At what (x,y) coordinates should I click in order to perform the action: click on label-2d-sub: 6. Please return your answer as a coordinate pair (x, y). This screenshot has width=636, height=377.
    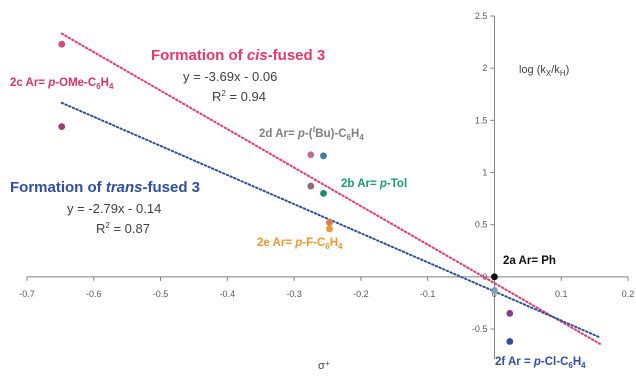
    Looking at the image, I should click on (349, 137).